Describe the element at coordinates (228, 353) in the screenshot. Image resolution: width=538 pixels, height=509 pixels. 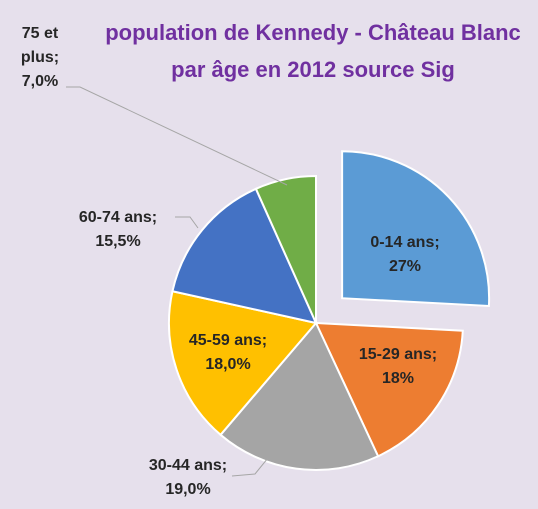
I see `data-label: 45-59 ans; 18,0%` at that location.